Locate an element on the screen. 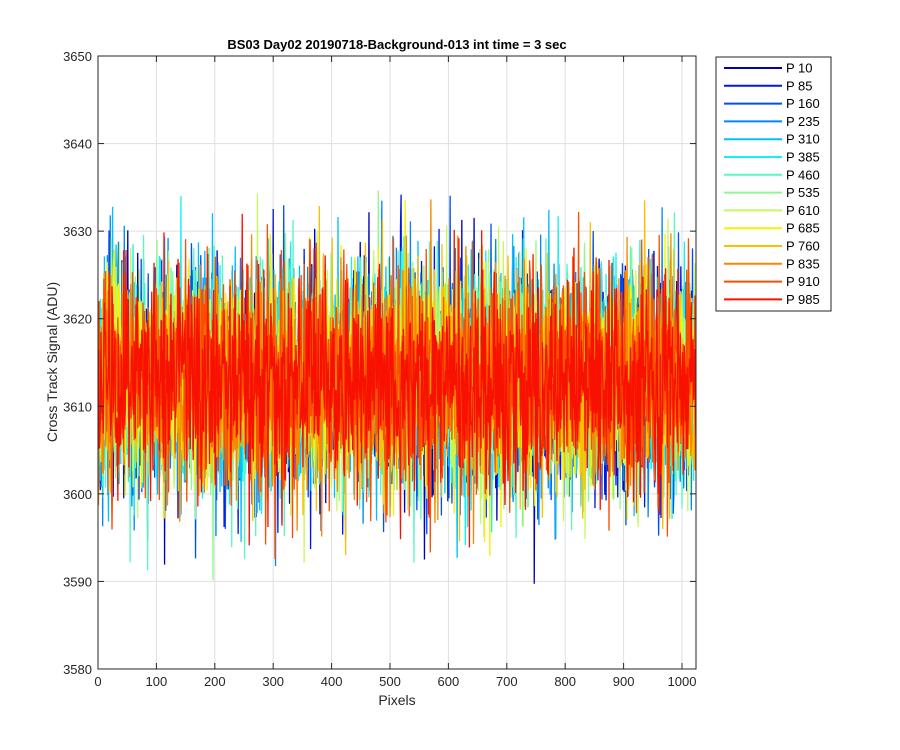  legend-box is located at coordinates (773, 184).